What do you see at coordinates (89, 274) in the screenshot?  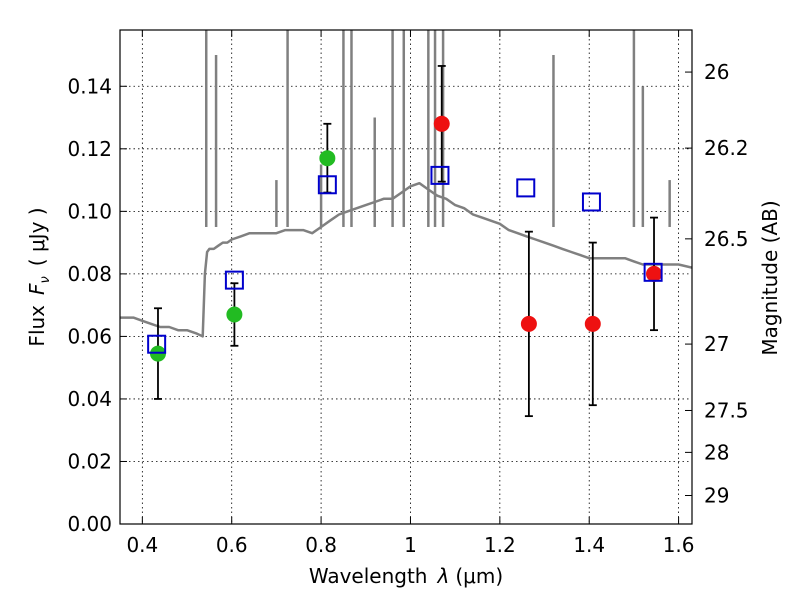 I see `y-tick-label: 0.08` at bounding box center [89, 274].